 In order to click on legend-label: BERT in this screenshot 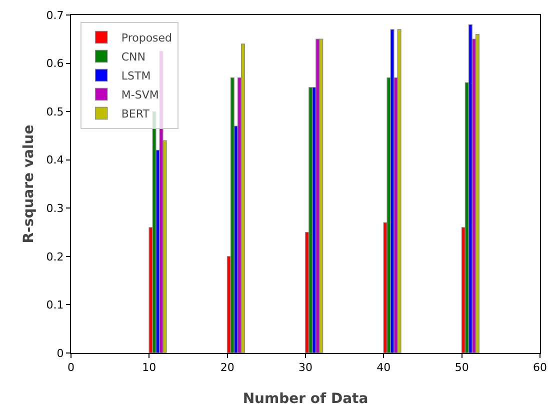, I will do `click(135, 114)`.